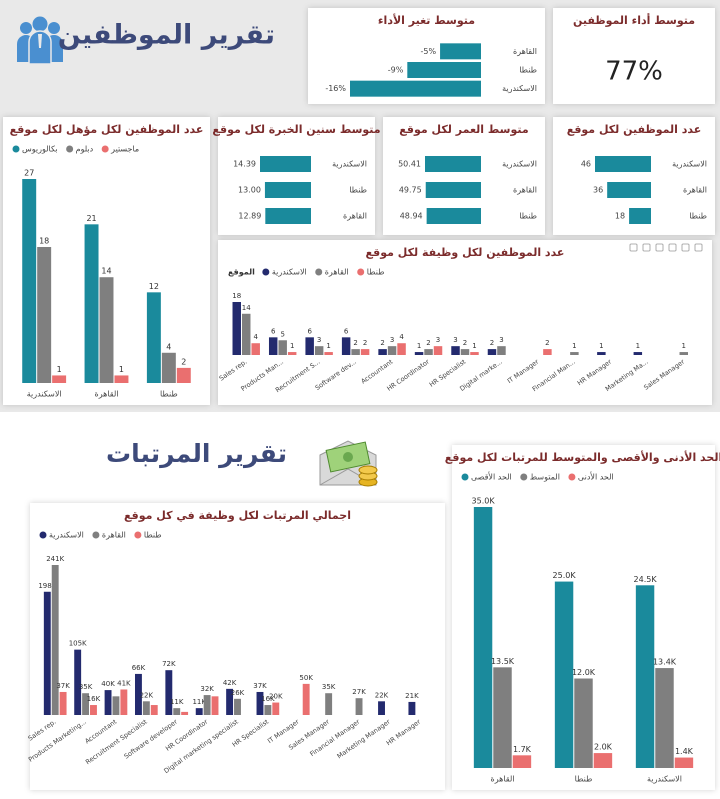 The width and height of the screenshot is (720, 799). Describe the element at coordinates (124, 149) in the screenshot. I see `legend-label: ماجستير` at that location.